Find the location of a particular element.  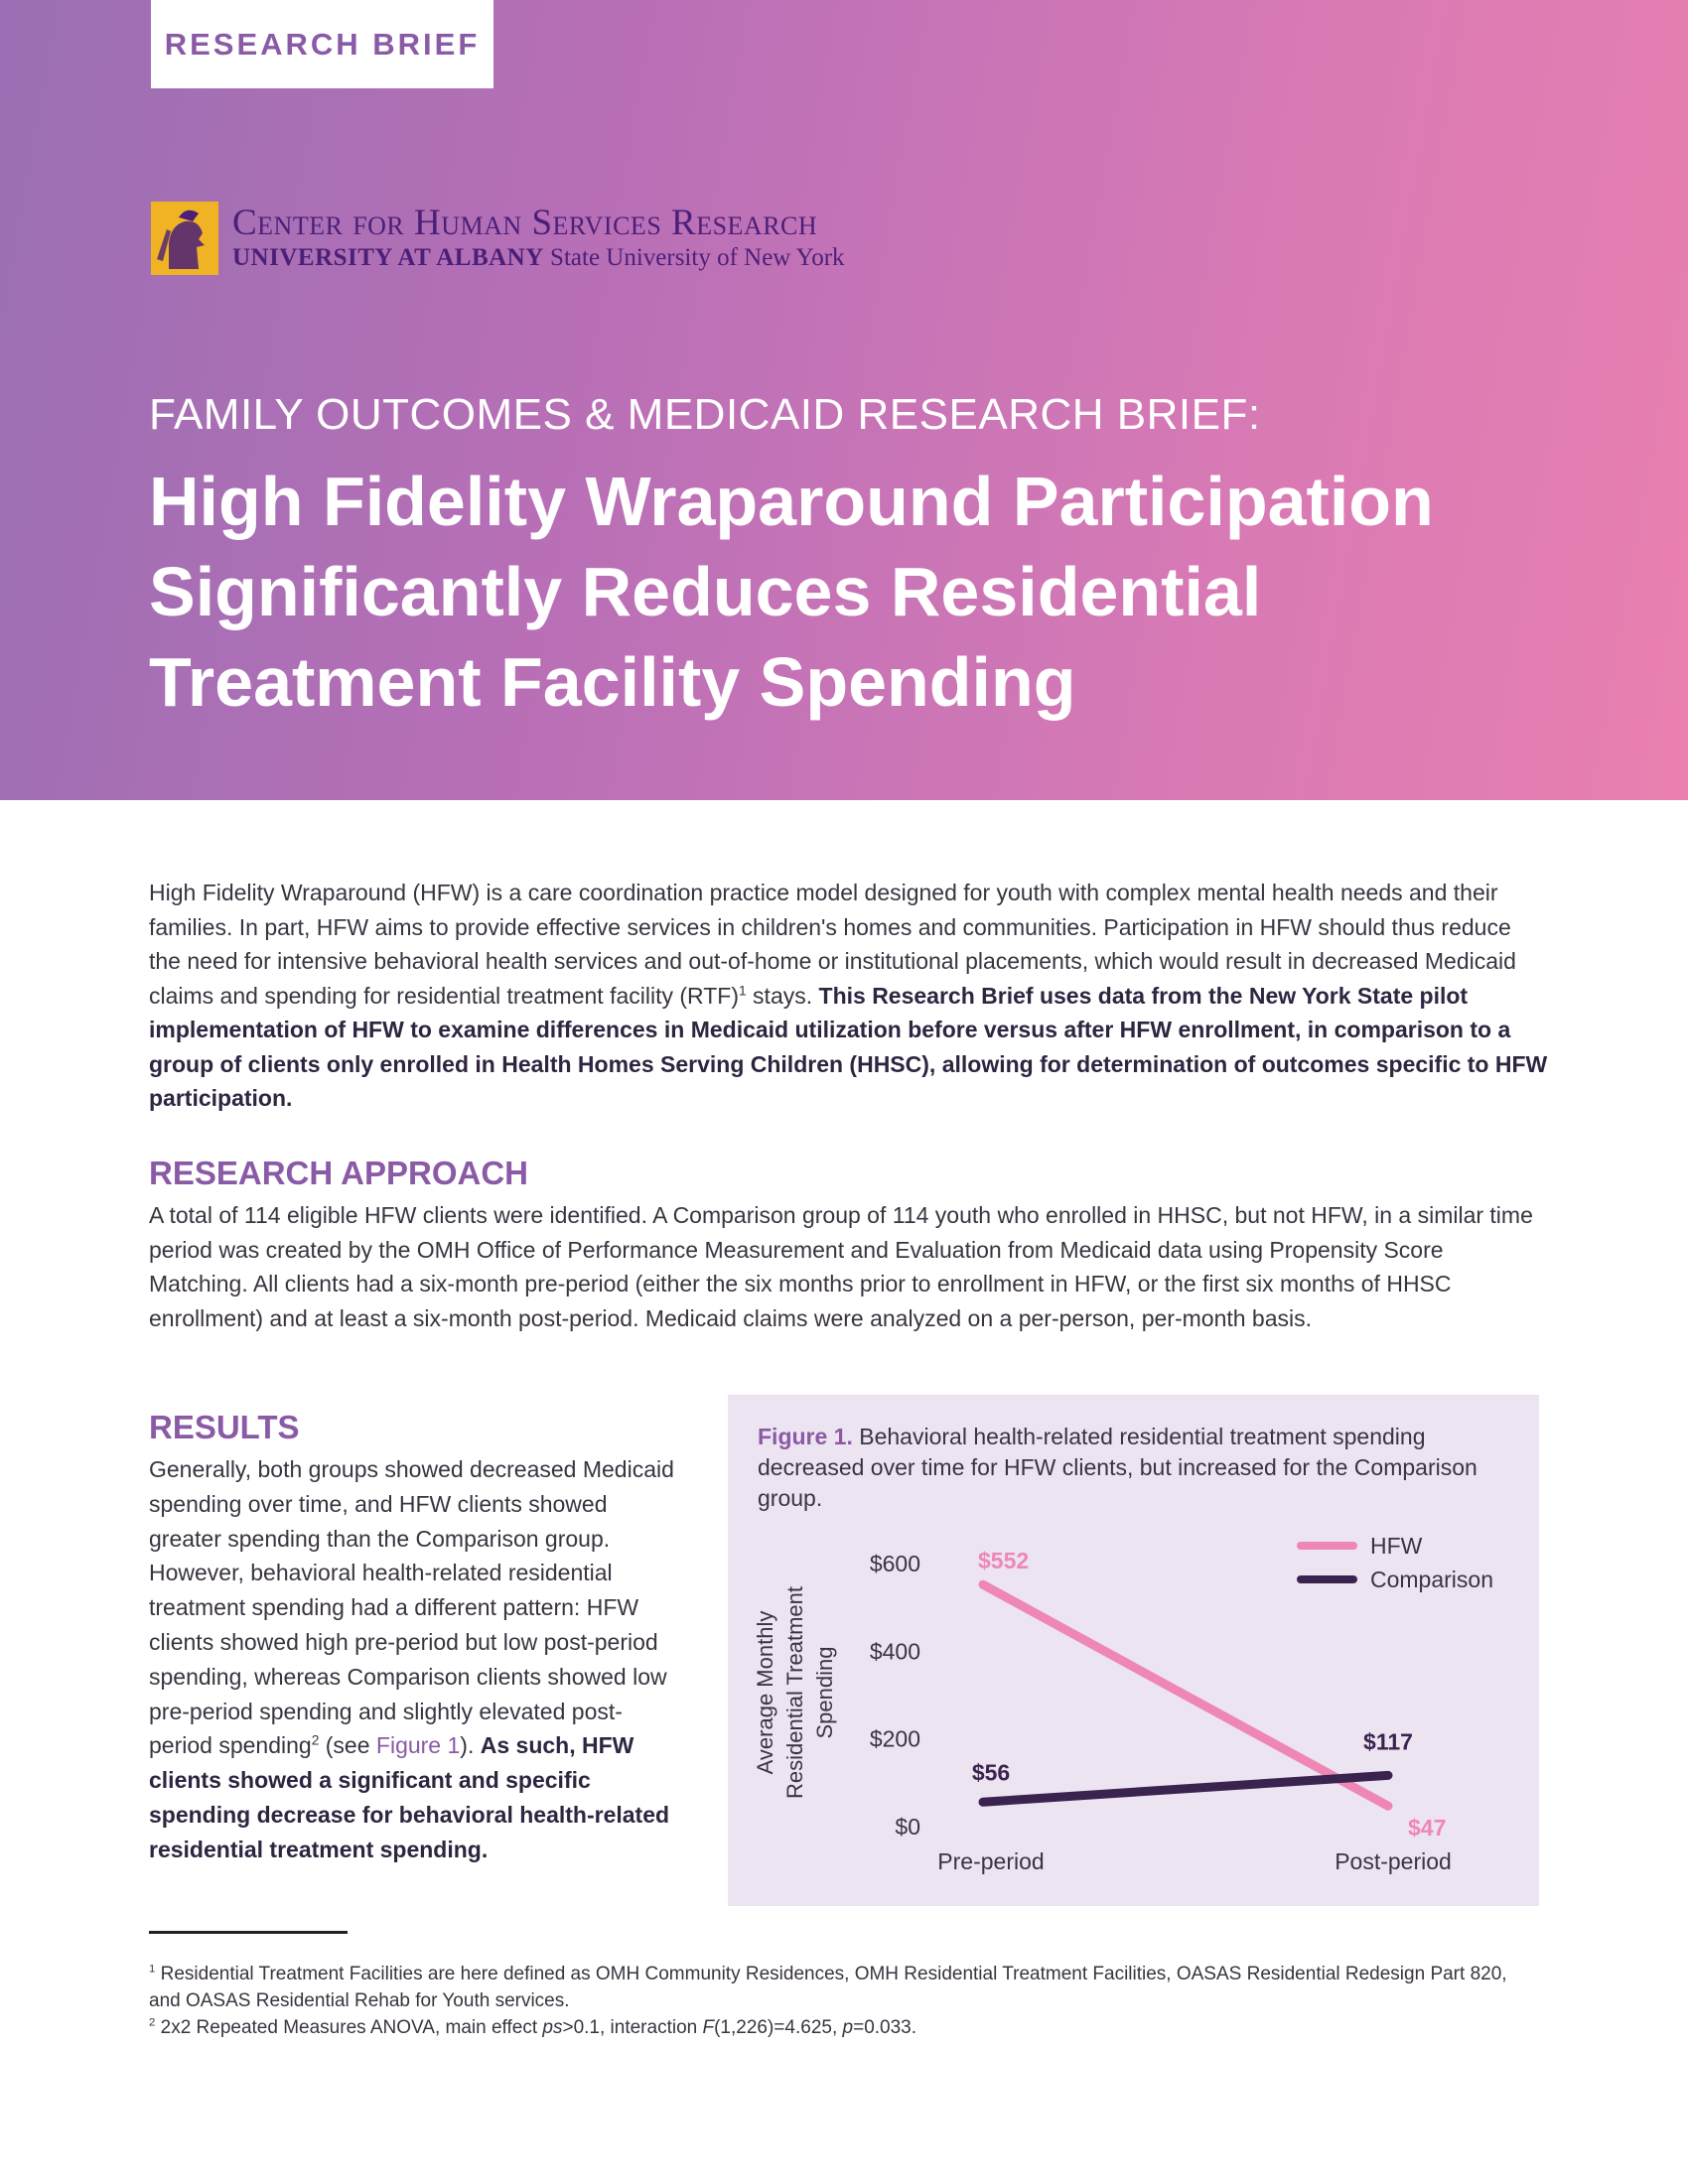

x-tick-label: Post-period is located at coordinates (1393, 1861).